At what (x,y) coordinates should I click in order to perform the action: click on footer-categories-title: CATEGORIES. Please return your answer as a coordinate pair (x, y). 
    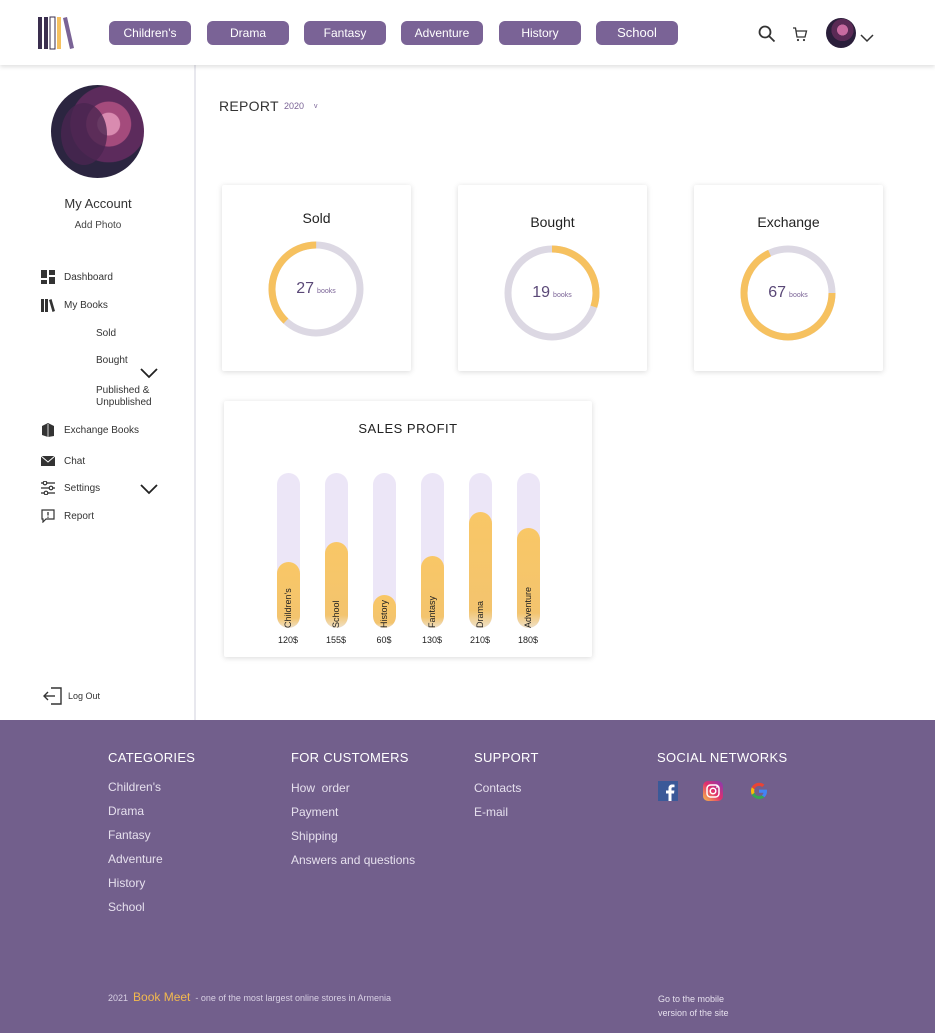
    Looking at the image, I should click on (152, 757).